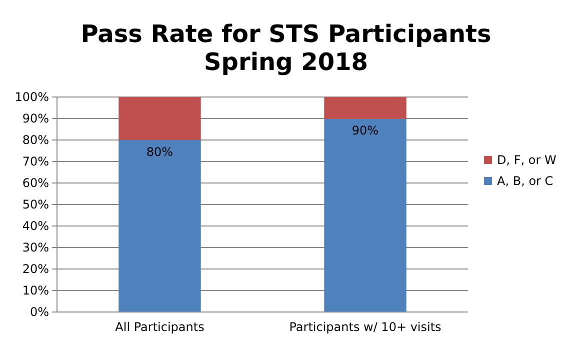 Image resolution: width=571 pixels, height=343 pixels. What do you see at coordinates (365, 131) in the screenshot?
I see `data-label: 90%` at bounding box center [365, 131].